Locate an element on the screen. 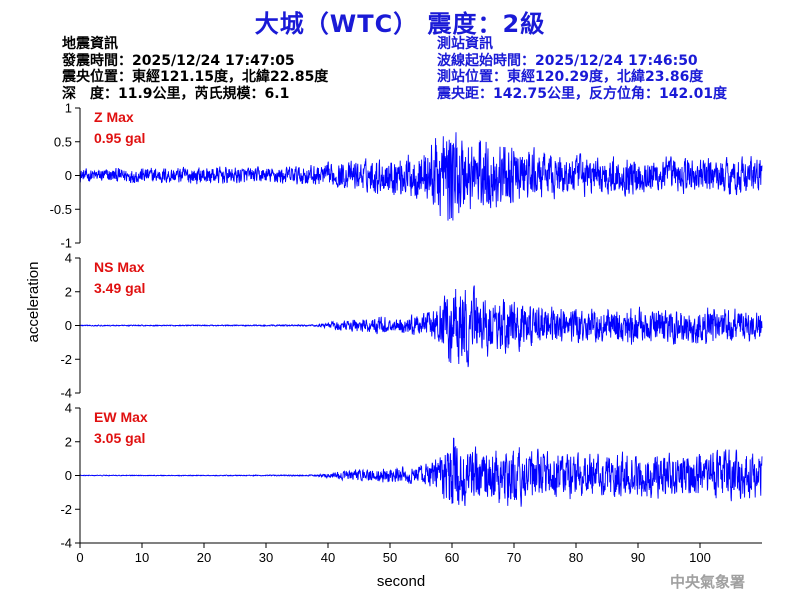 This screenshot has height=600, width=800. origin-time: 發震時間：2025/12/24 17:47:05 is located at coordinates (178, 60).